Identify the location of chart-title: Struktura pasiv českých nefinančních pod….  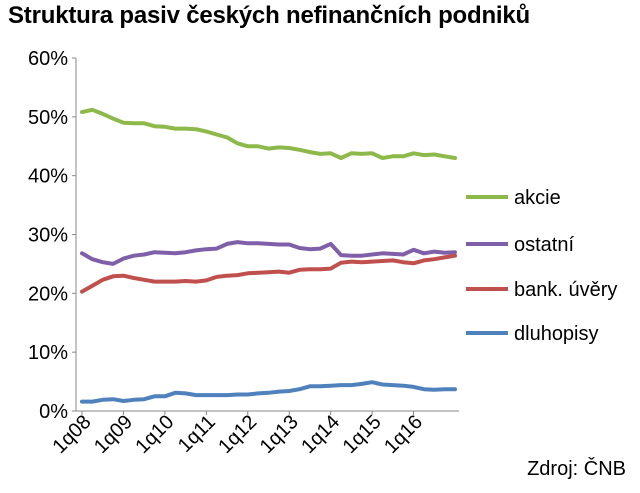
(269, 15).